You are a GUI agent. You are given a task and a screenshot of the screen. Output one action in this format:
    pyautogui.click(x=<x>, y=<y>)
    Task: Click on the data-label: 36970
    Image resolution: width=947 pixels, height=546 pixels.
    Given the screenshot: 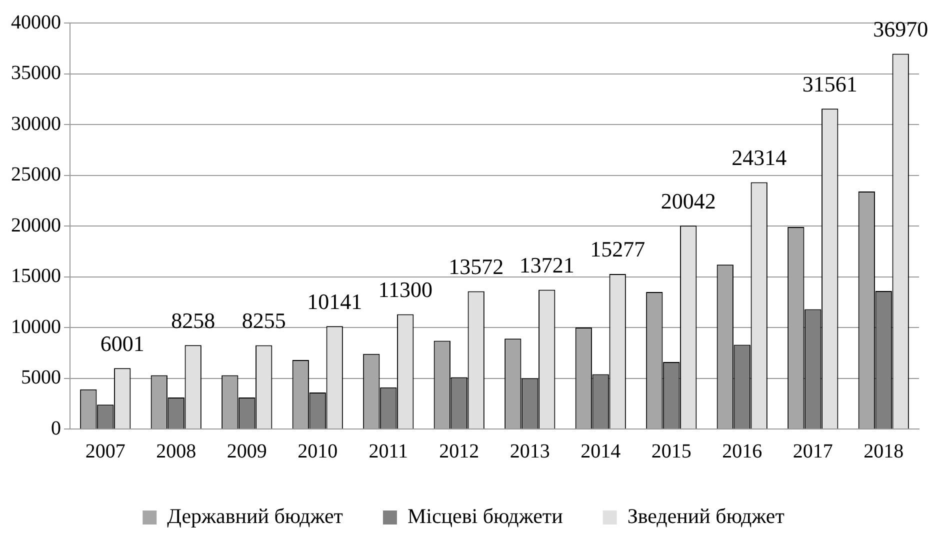 What is the action you would take?
    pyautogui.click(x=900, y=29)
    